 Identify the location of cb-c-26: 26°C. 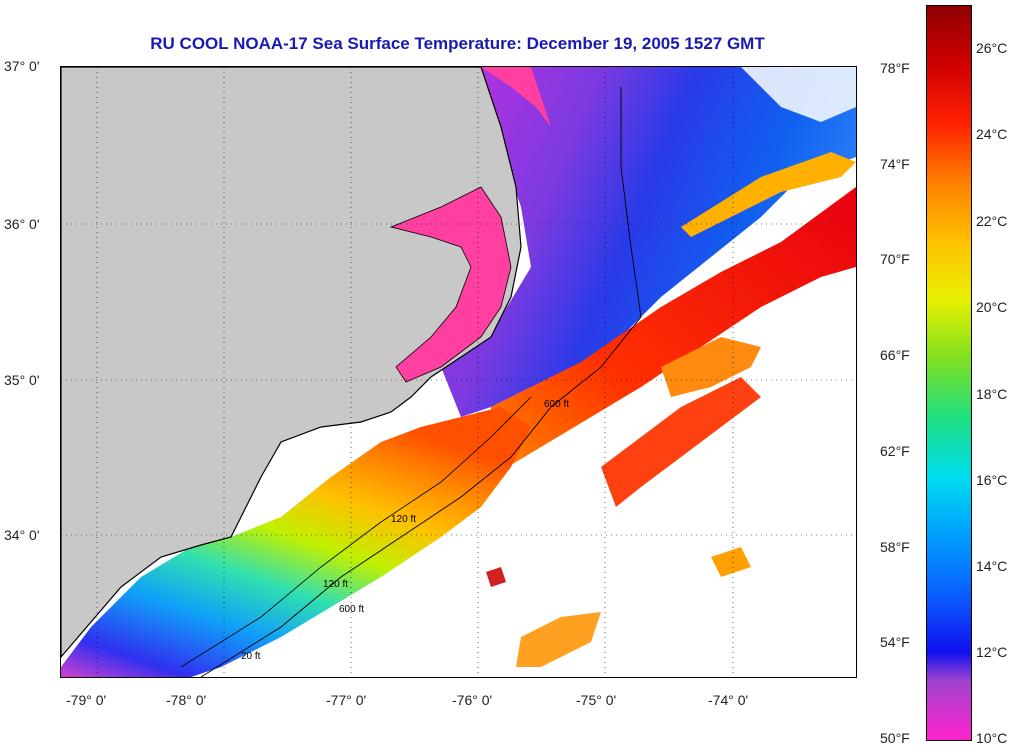
(992, 48).